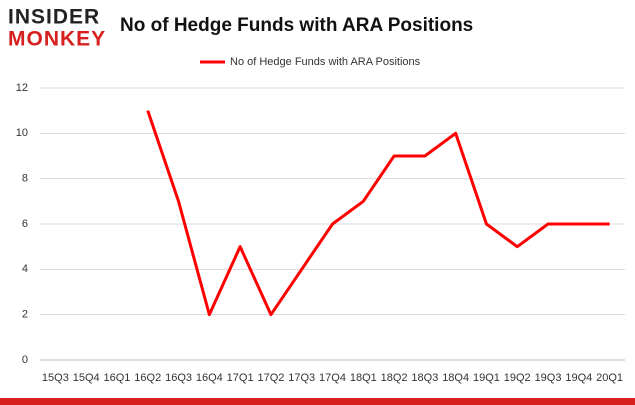 This screenshot has height=405, width=635. I want to click on x-tick-label: 17Q3, so click(301, 378).